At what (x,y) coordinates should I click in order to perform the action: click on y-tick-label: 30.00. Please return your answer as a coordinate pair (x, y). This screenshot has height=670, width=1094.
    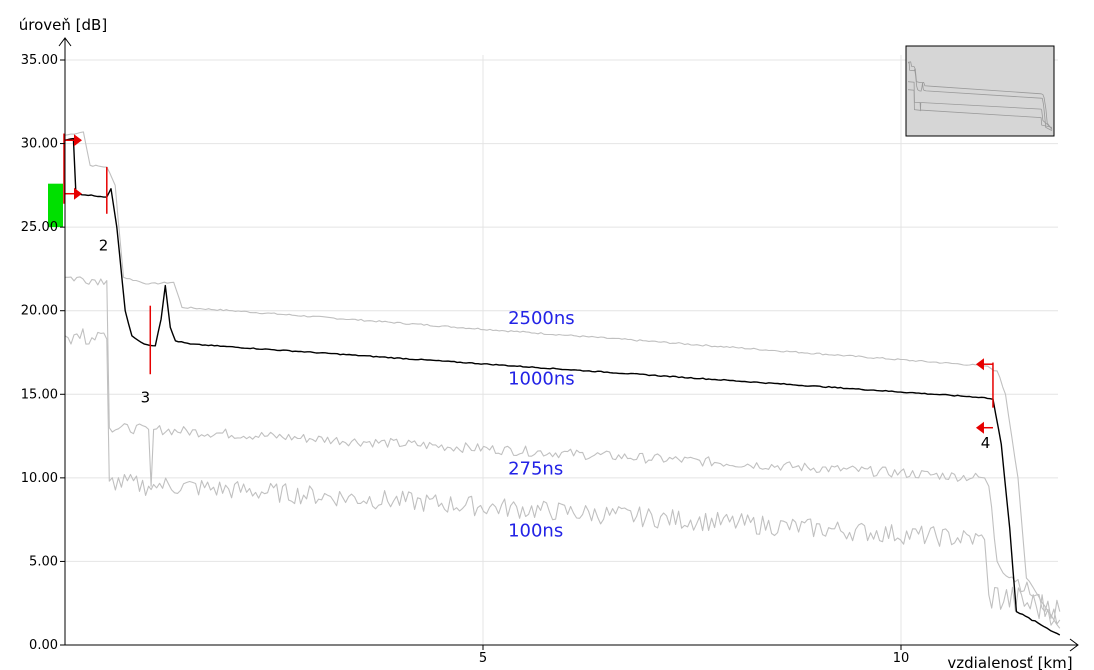
    Looking at the image, I should click on (39, 144).